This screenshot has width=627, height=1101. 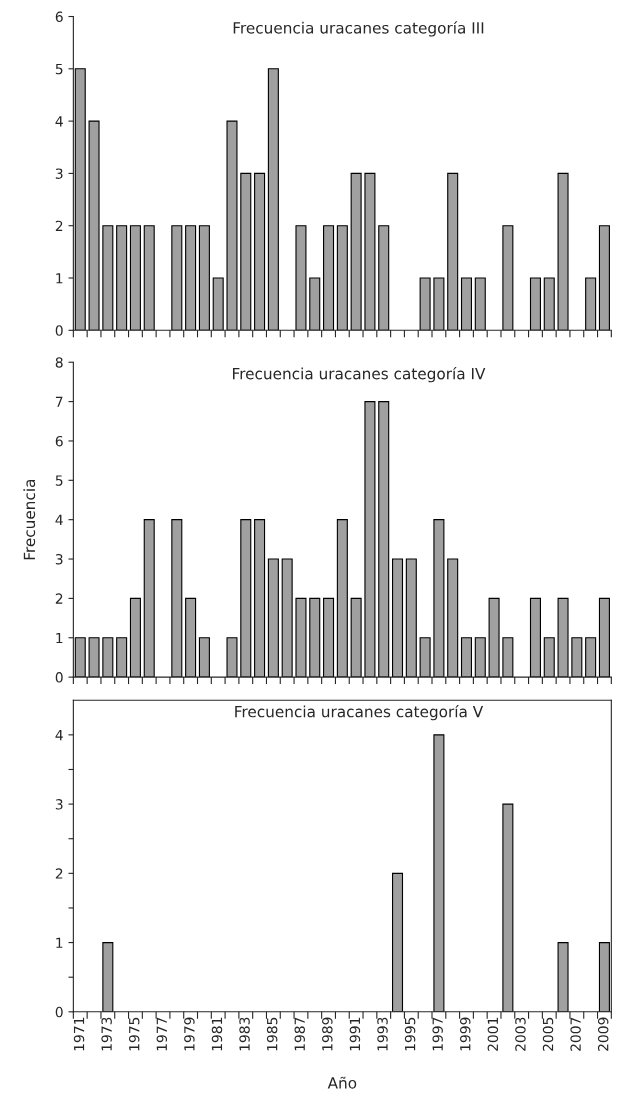 I want to click on x-tick-label: 1975, so click(x=134, y=1034).